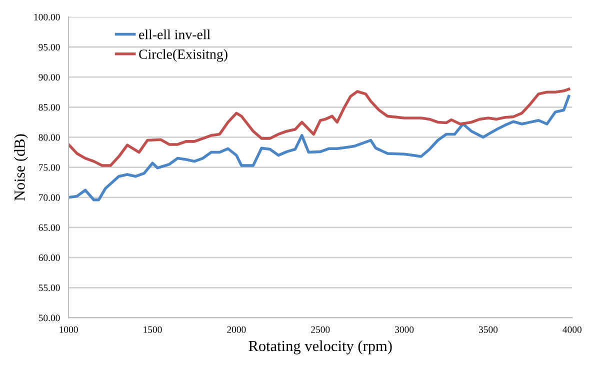 Image resolution: width=596 pixels, height=376 pixels. What do you see at coordinates (49, 167) in the screenshot?
I see `y-tick-label: 75.00` at bounding box center [49, 167].